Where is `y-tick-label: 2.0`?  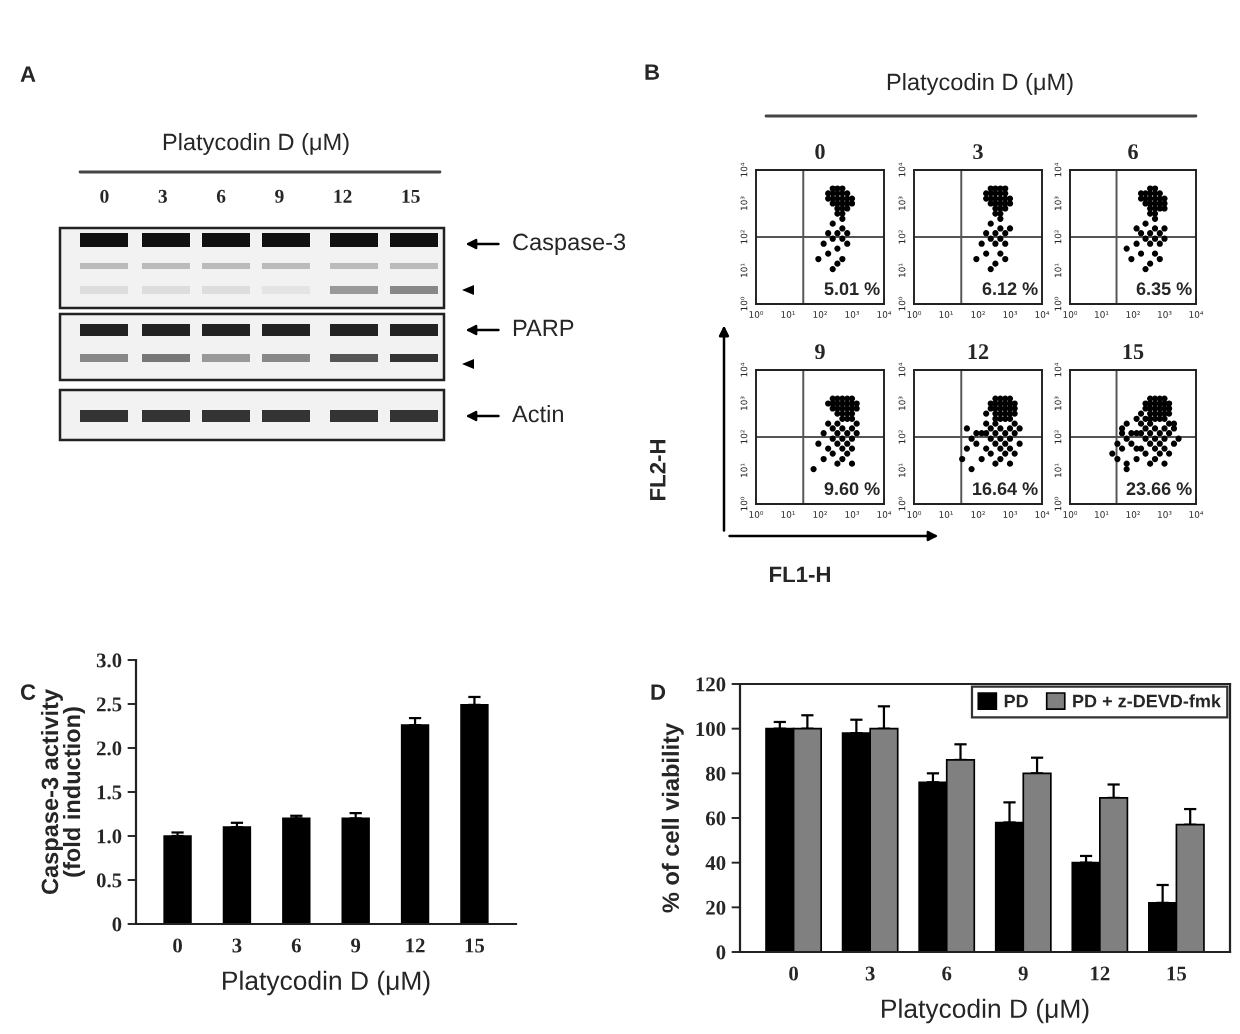 y-tick-label: 2.0 is located at coordinates (109, 748).